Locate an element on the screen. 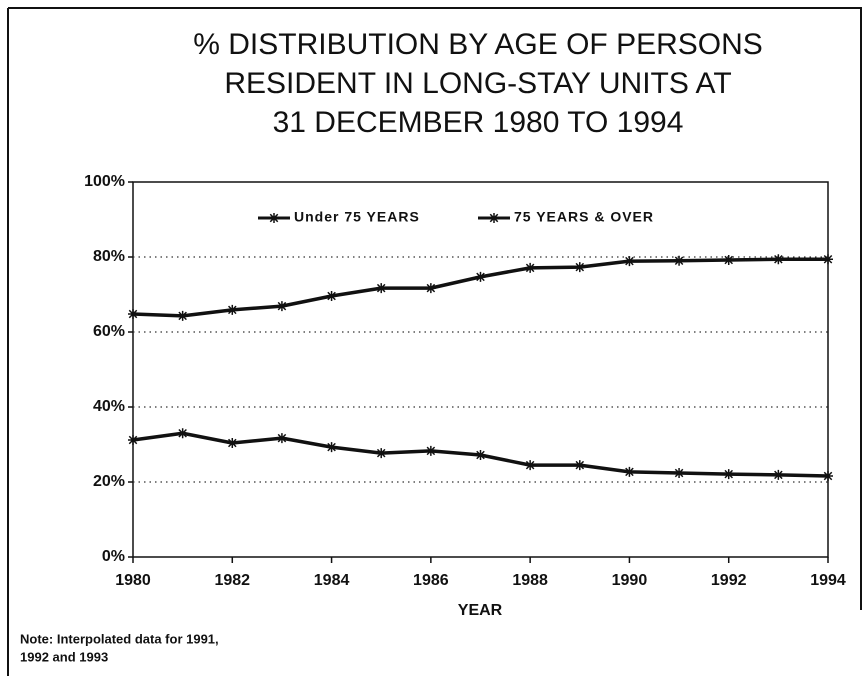 This screenshot has height=676, width=864. x-axis-label: YEAR is located at coordinates (480, 610).